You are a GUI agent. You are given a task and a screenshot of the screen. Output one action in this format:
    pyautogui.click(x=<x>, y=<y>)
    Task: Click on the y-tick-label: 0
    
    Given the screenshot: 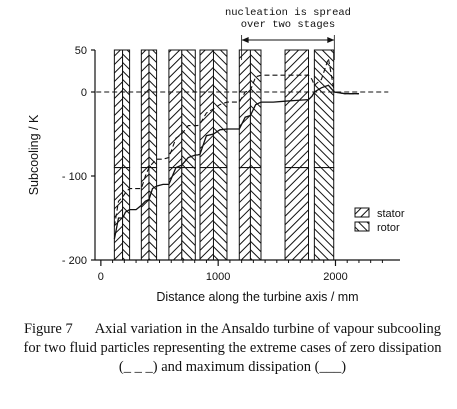 What is the action you would take?
    pyautogui.click(x=84, y=93)
    